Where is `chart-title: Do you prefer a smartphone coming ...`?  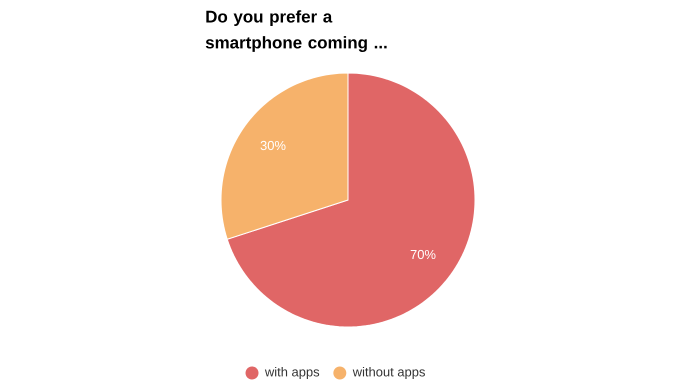 chart-title: Do you prefer a smartphone coming ... is located at coordinates (296, 31).